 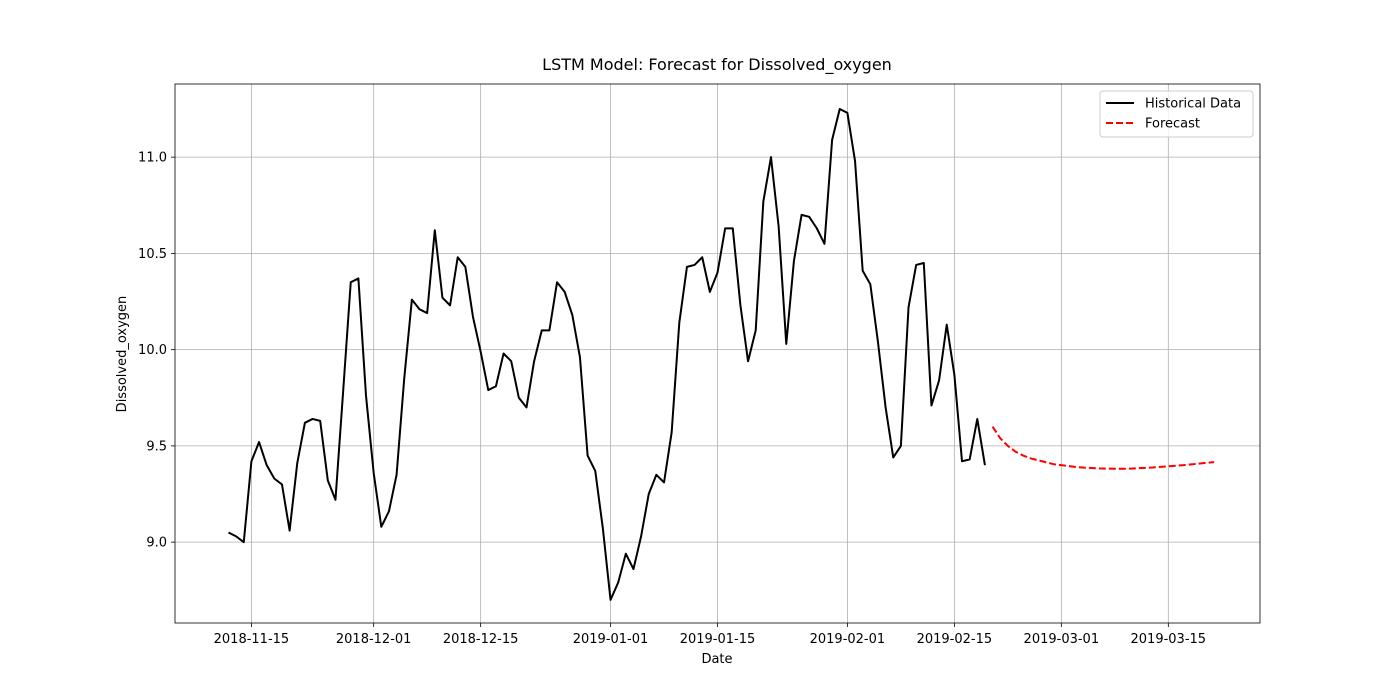 I want to click on x-tick-label: 2019-02-01, so click(x=848, y=639).